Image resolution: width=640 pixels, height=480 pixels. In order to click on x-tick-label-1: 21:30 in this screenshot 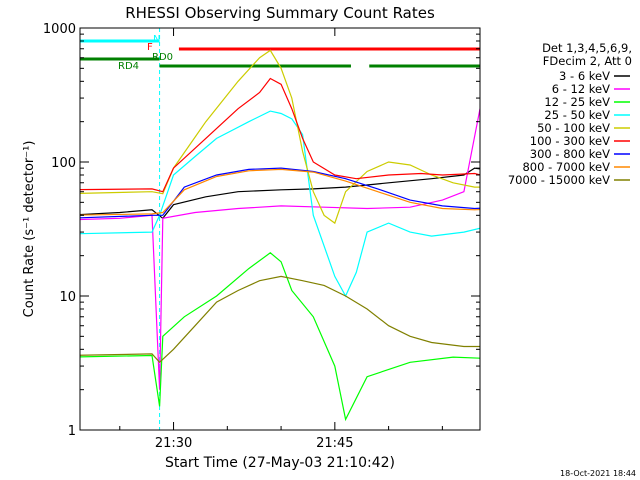, I will do `click(173, 443)`.